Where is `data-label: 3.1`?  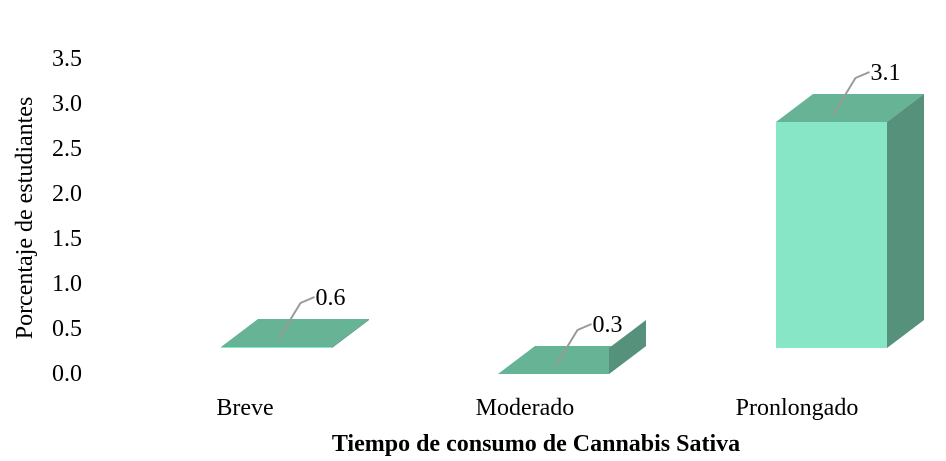 data-label: 3.1 is located at coordinates (886, 73).